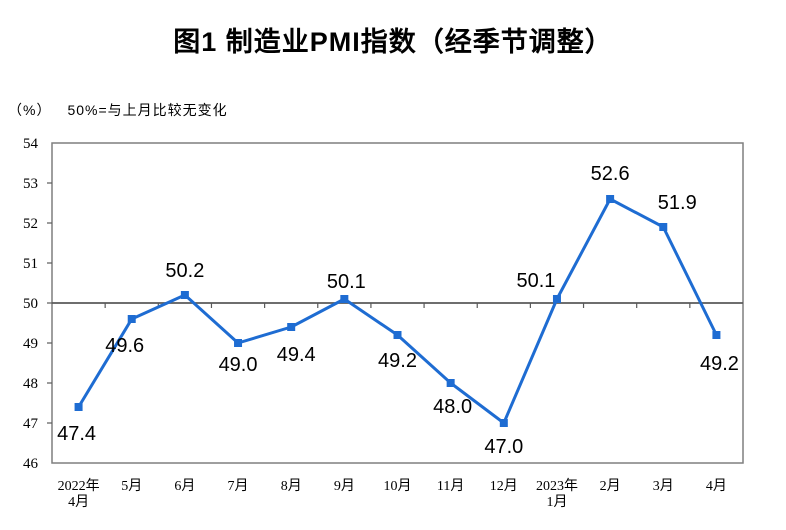  What do you see at coordinates (398, 486) in the screenshot?
I see `x-tick-label: 10月` at bounding box center [398, 486].